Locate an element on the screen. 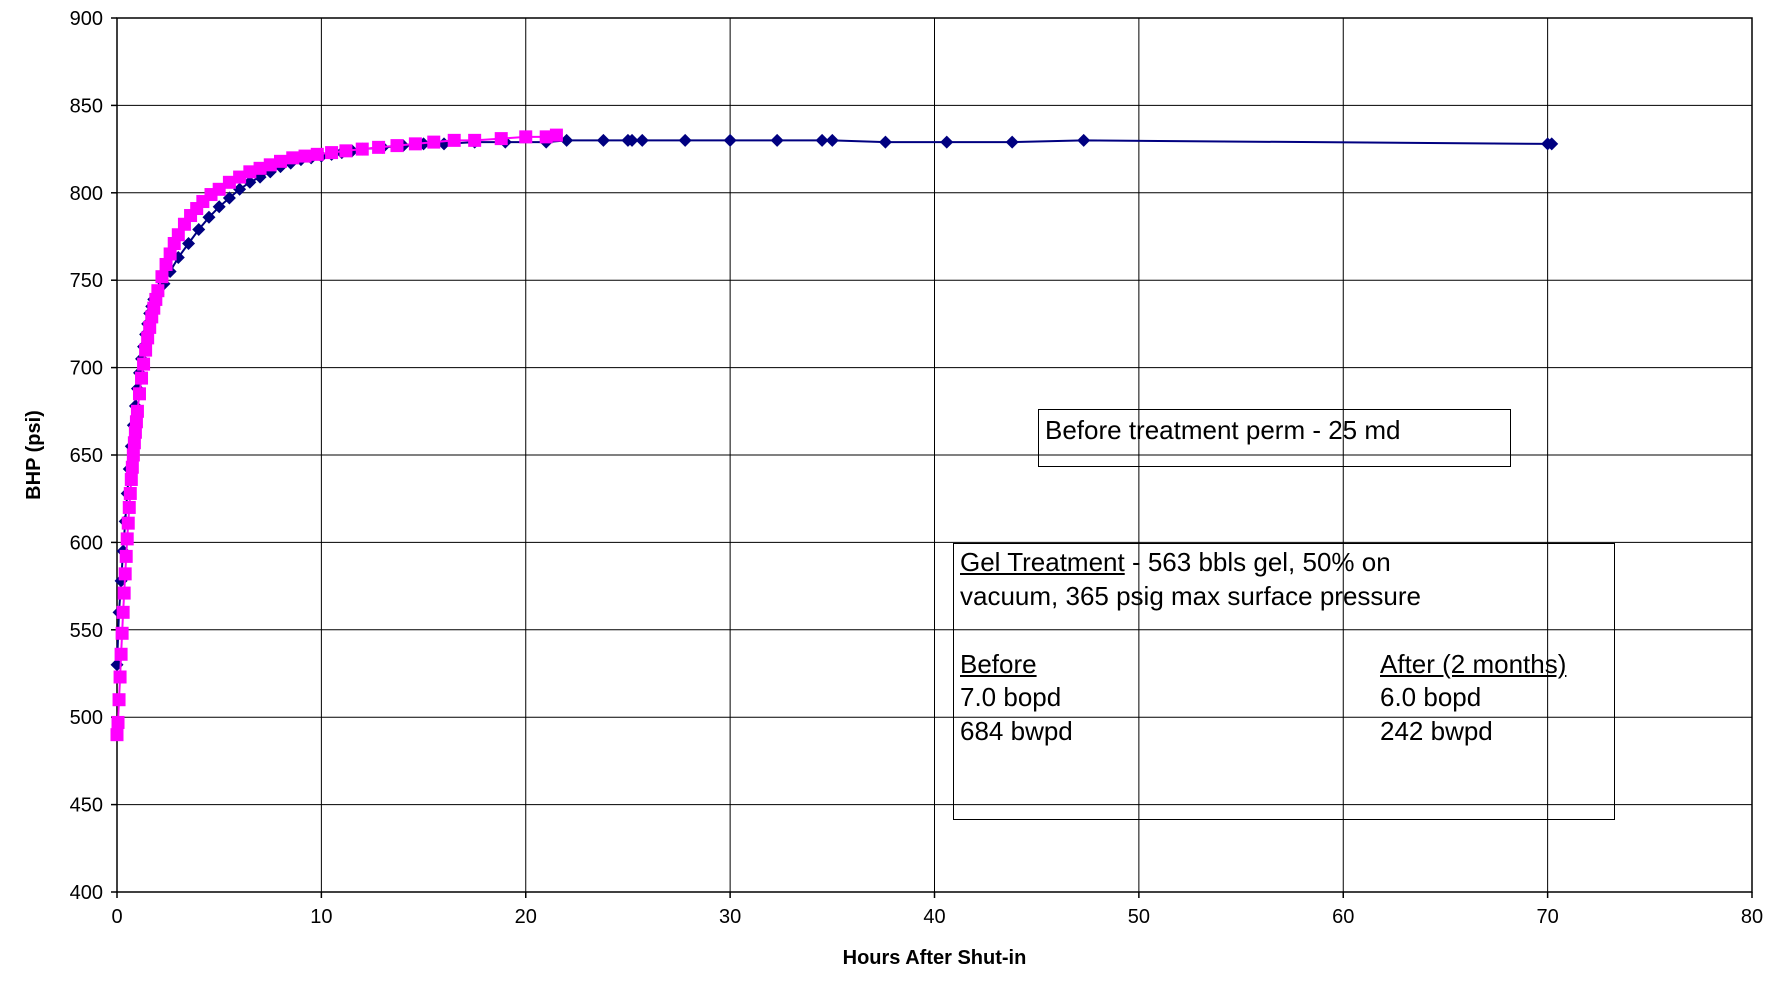 The height and width of the screenshot is (982, 1778). y-tick-label: 900 is located at coordinates (86, 19).